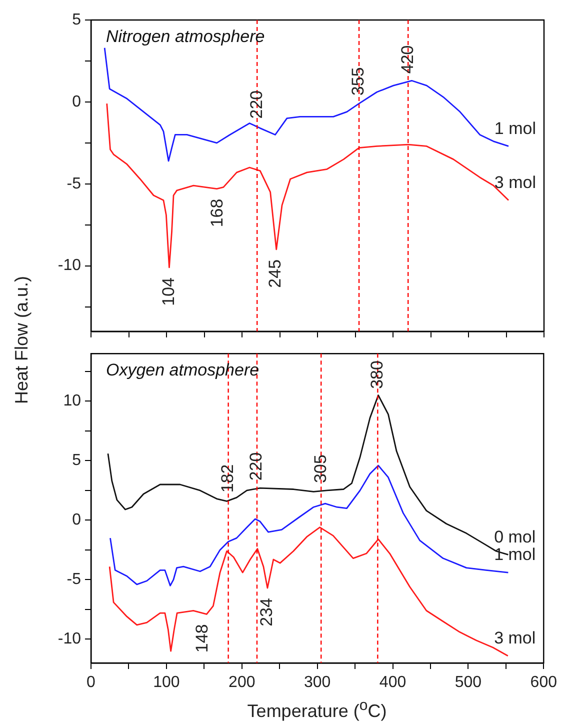 The image size is (561, 725). What do you see at coordinates (317, 709) in the screenshot?
I see `x-axis-title: Temperature ($^{o}$C)` at bounding box center [317, 709].